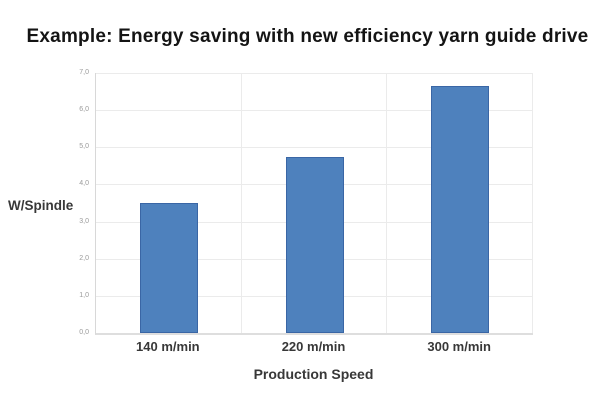 The width and height of the screenshot is (615, 400). I want to click on y-tick-label: 6,0, so click(84, 110).